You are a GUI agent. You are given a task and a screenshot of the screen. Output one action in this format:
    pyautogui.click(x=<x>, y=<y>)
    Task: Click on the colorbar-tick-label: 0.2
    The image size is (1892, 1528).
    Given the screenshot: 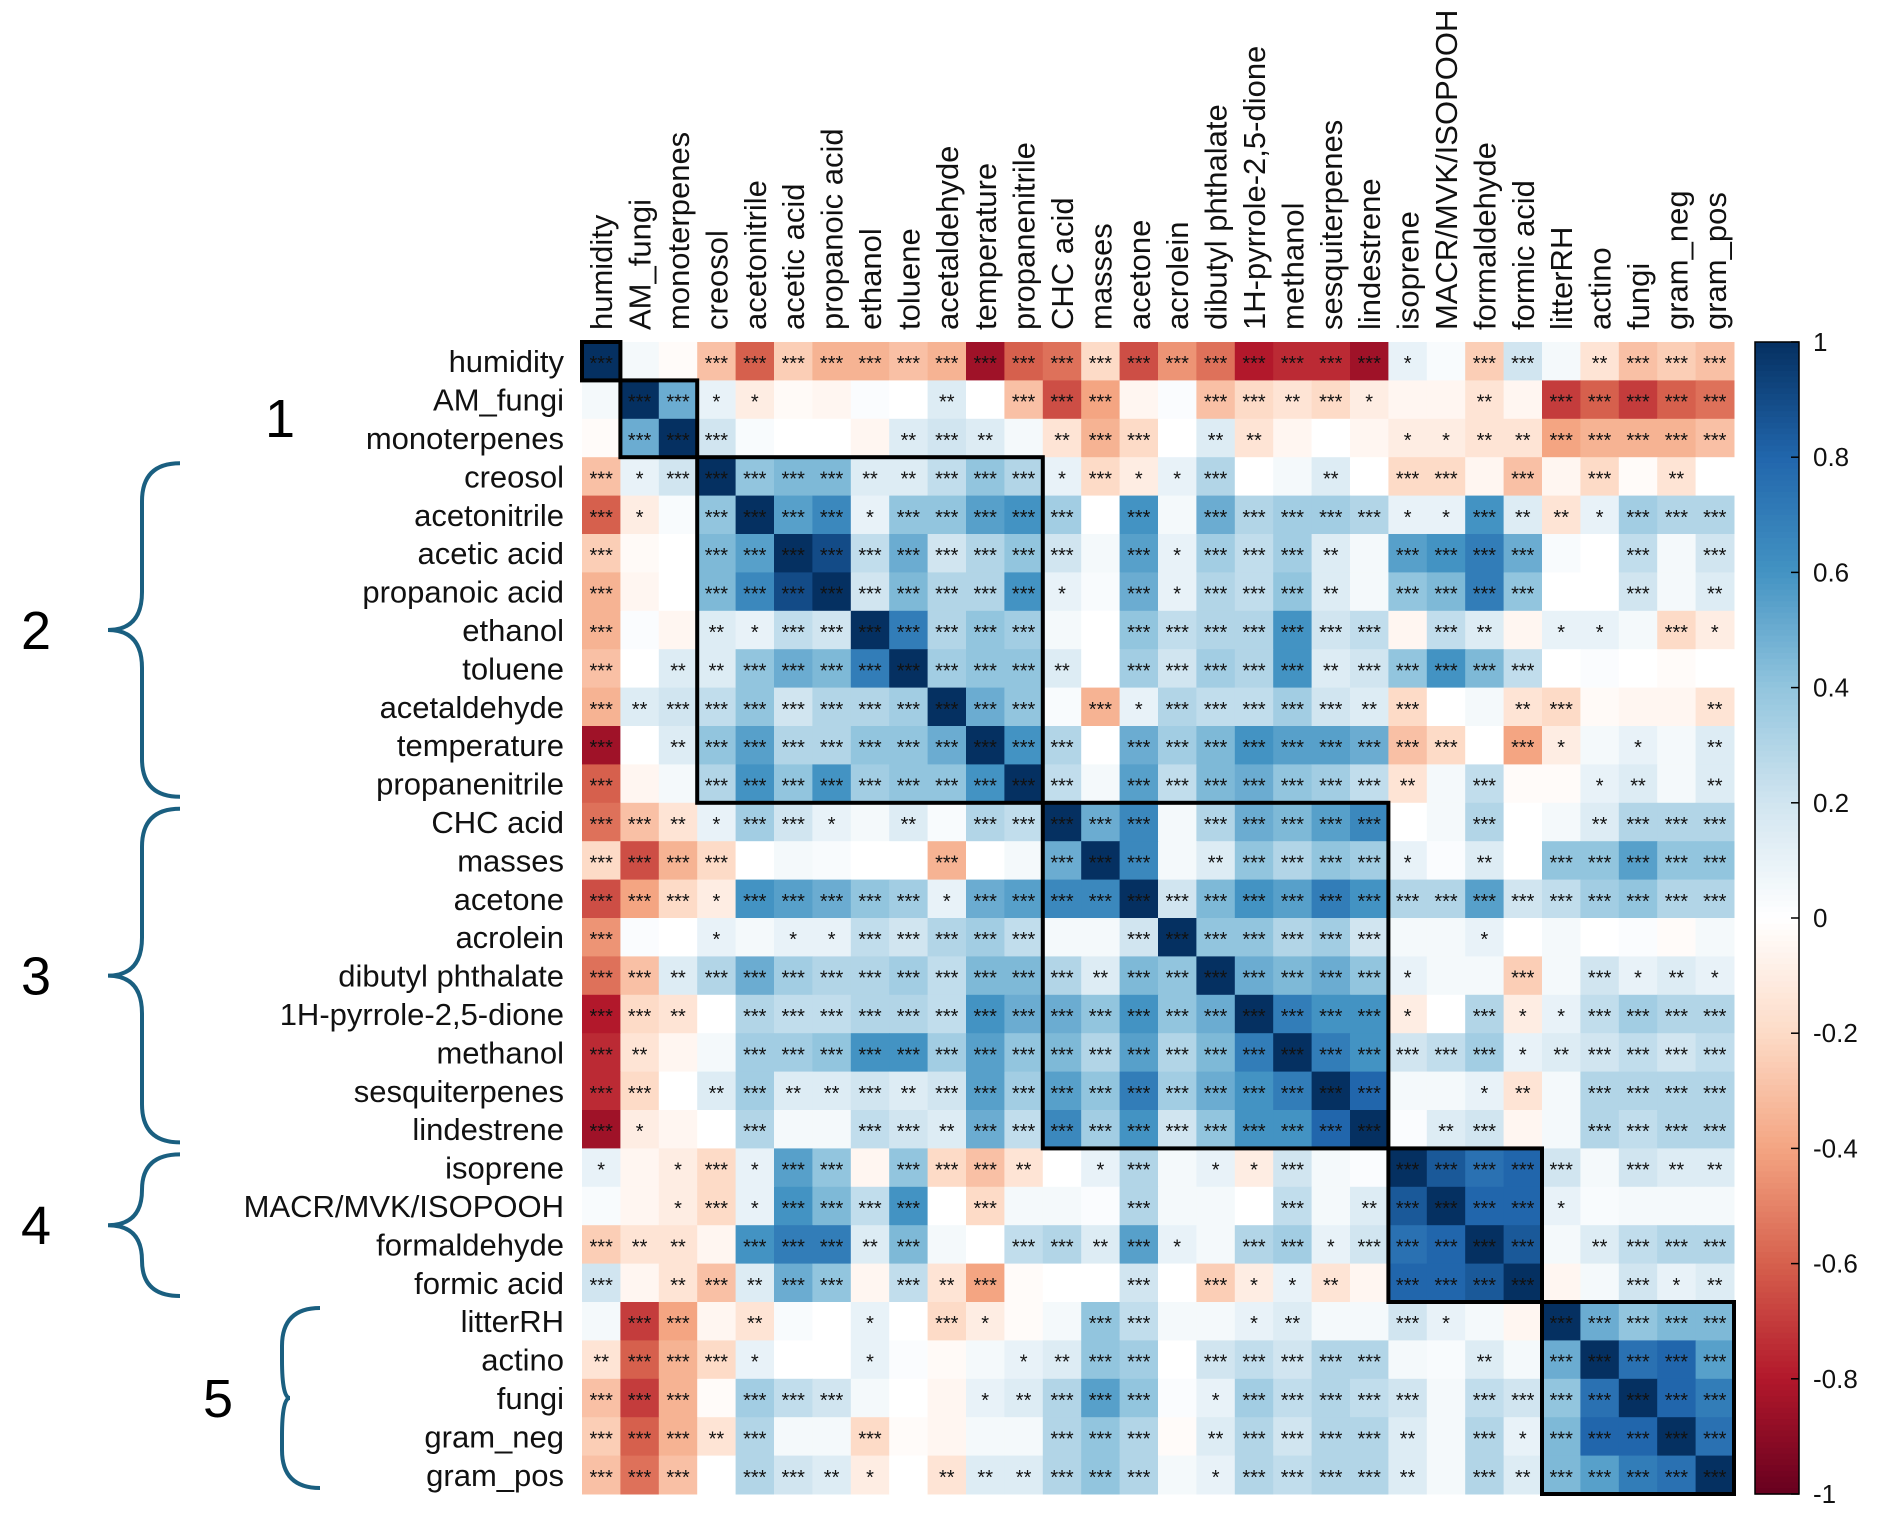 What is the action you would take?
    pyautogui.click(x=1831, y=803)
    